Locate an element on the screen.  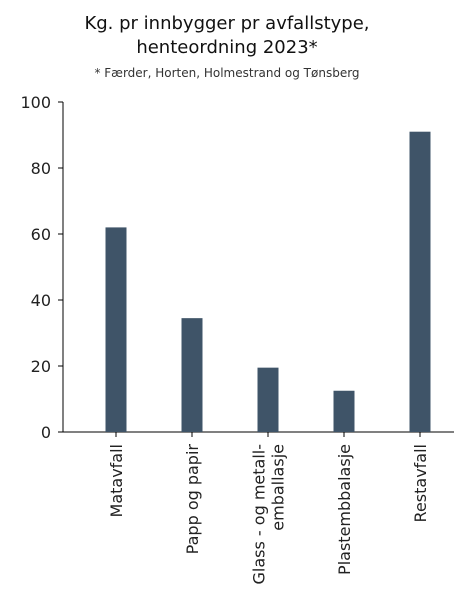
x-category-label: Glass - og metall- is located at coordinates (259, 514).